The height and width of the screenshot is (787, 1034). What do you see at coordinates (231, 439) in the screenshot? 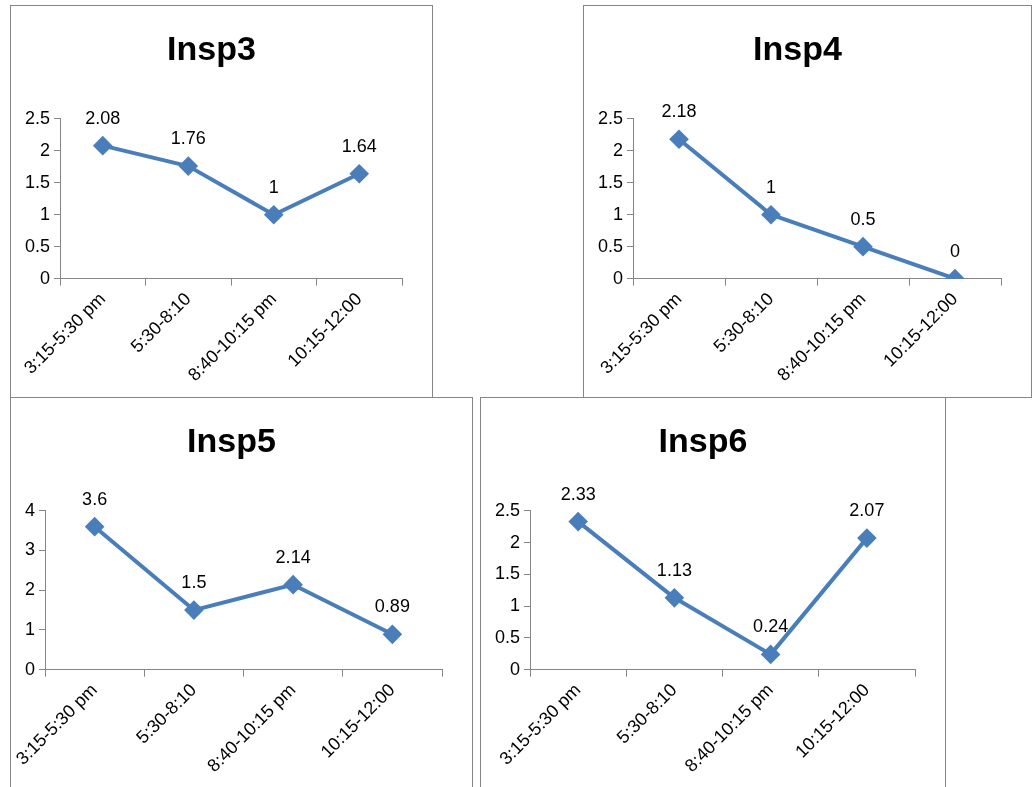
I see `chart-title: Insp5` at bounding box center [231, 439].